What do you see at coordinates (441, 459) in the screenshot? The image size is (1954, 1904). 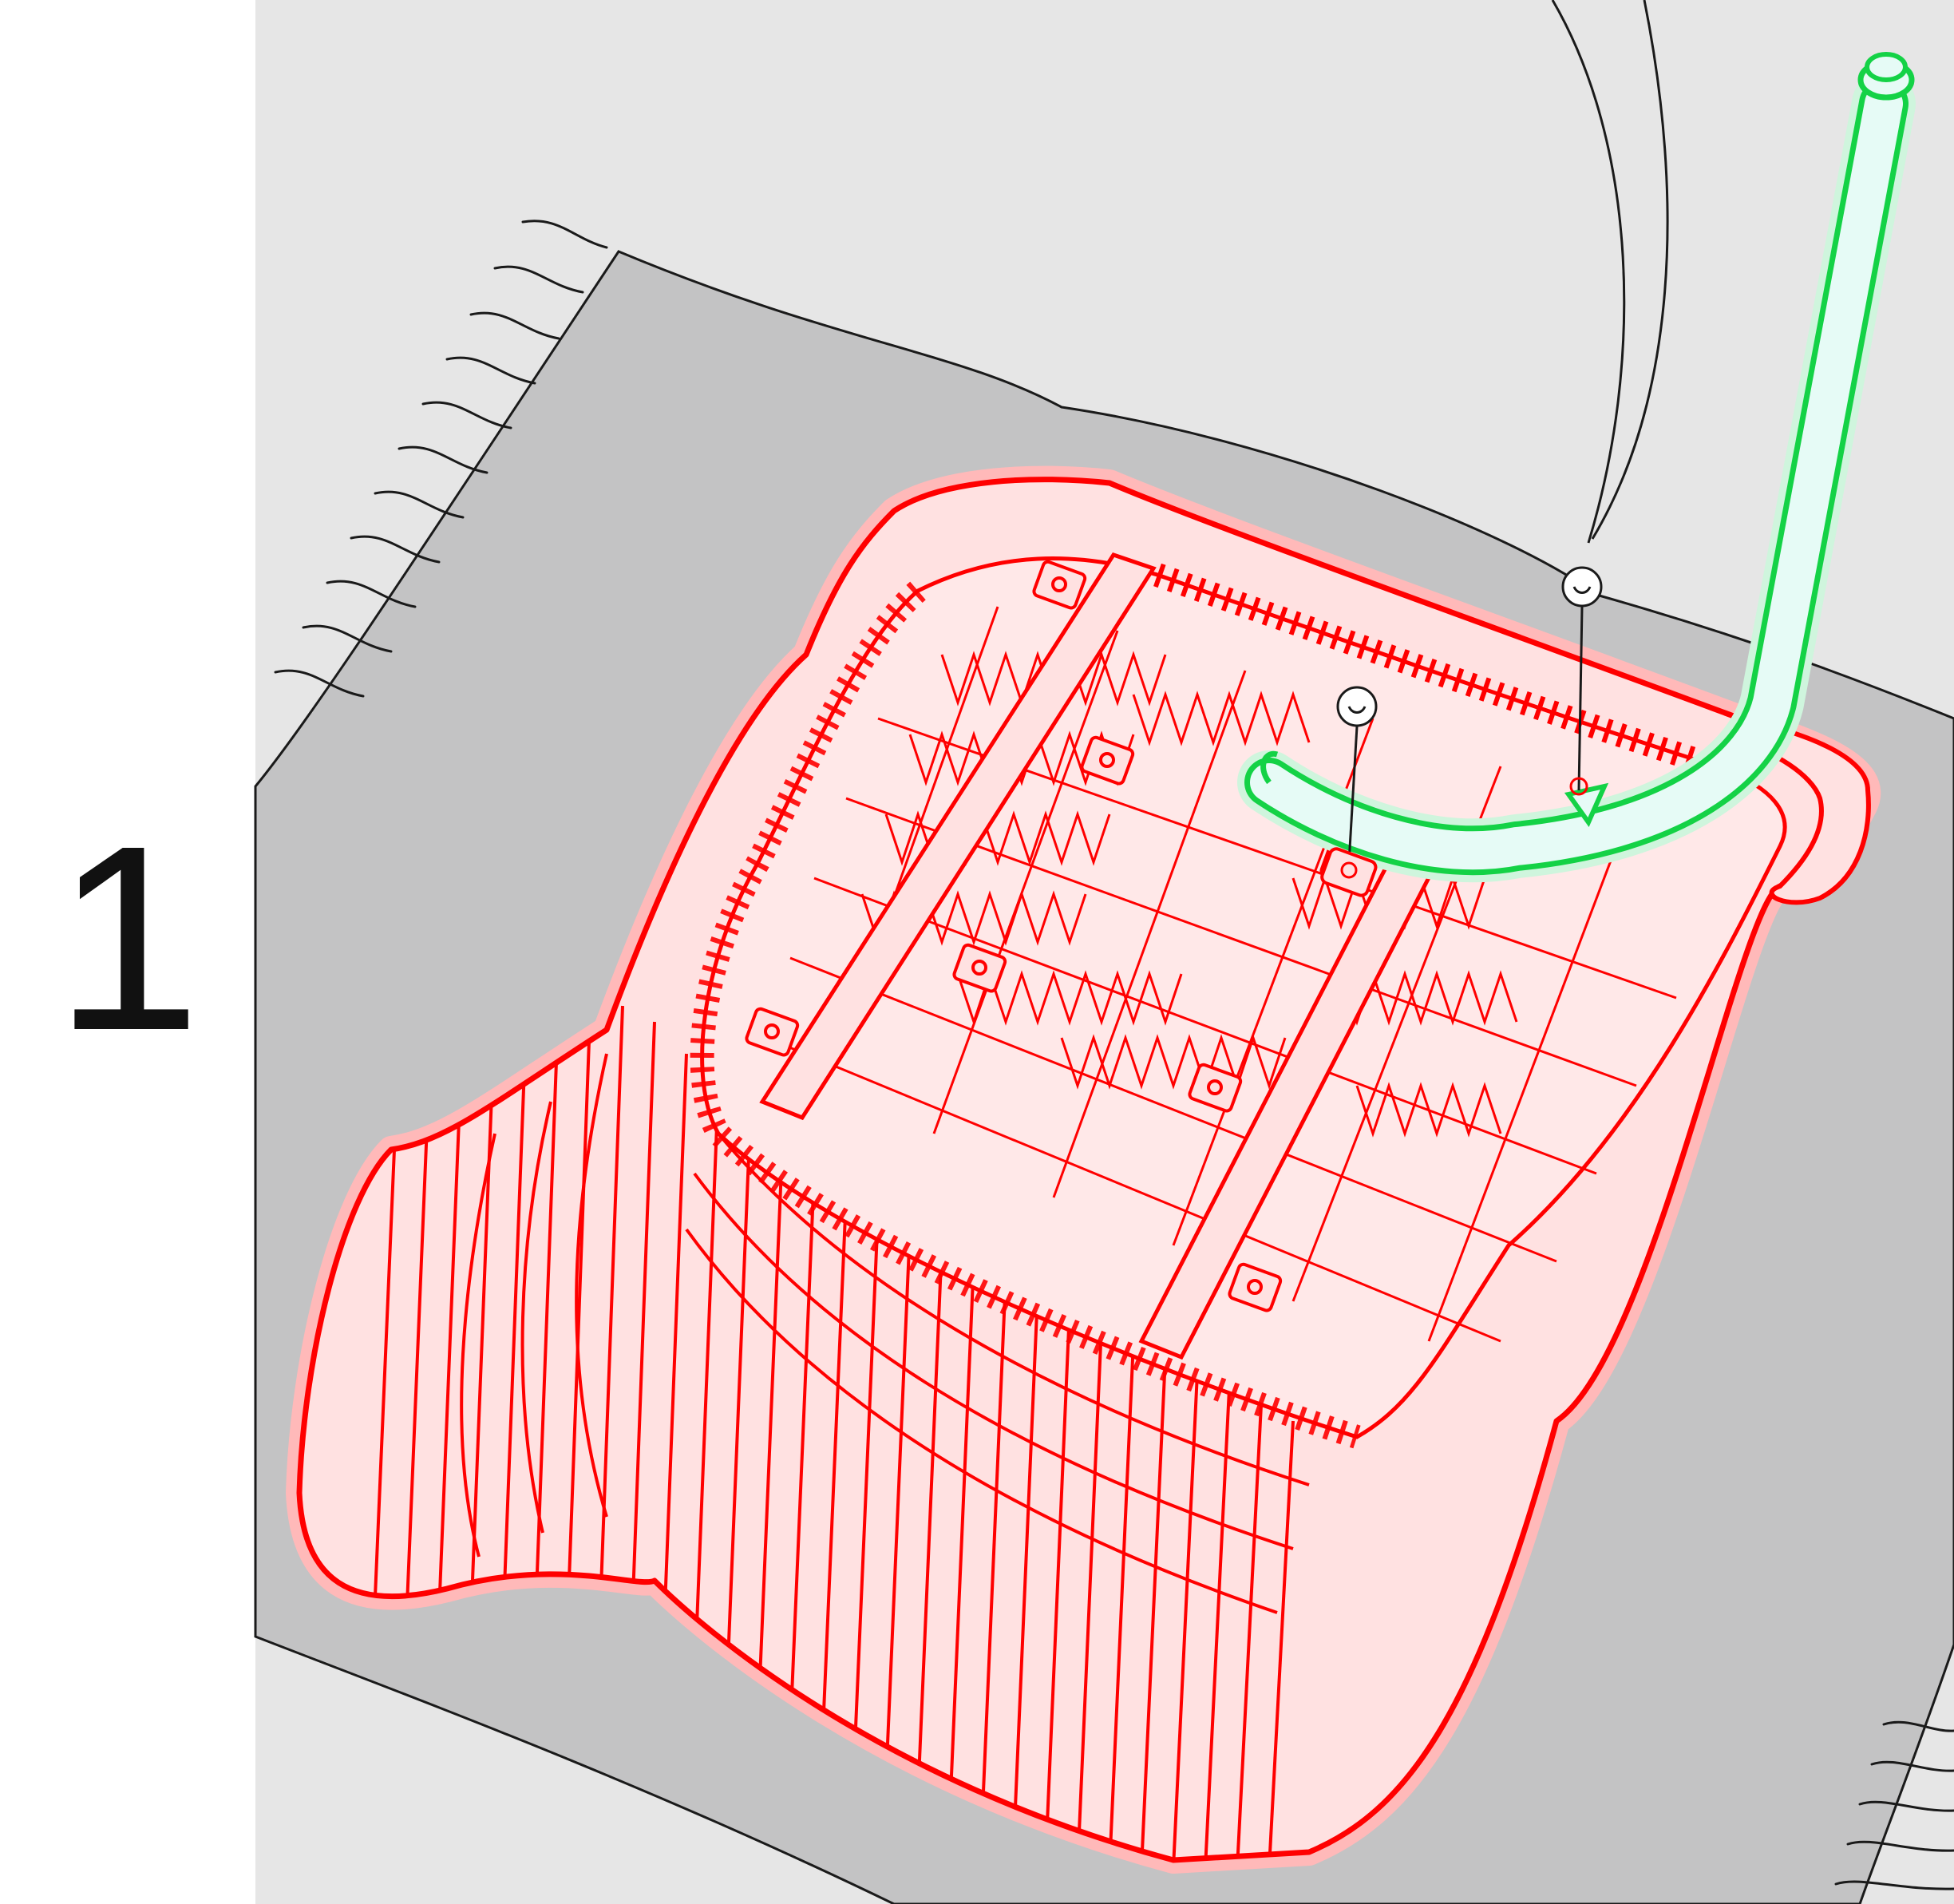 I see `mat-folds-left` at bounding box center [441, 459].